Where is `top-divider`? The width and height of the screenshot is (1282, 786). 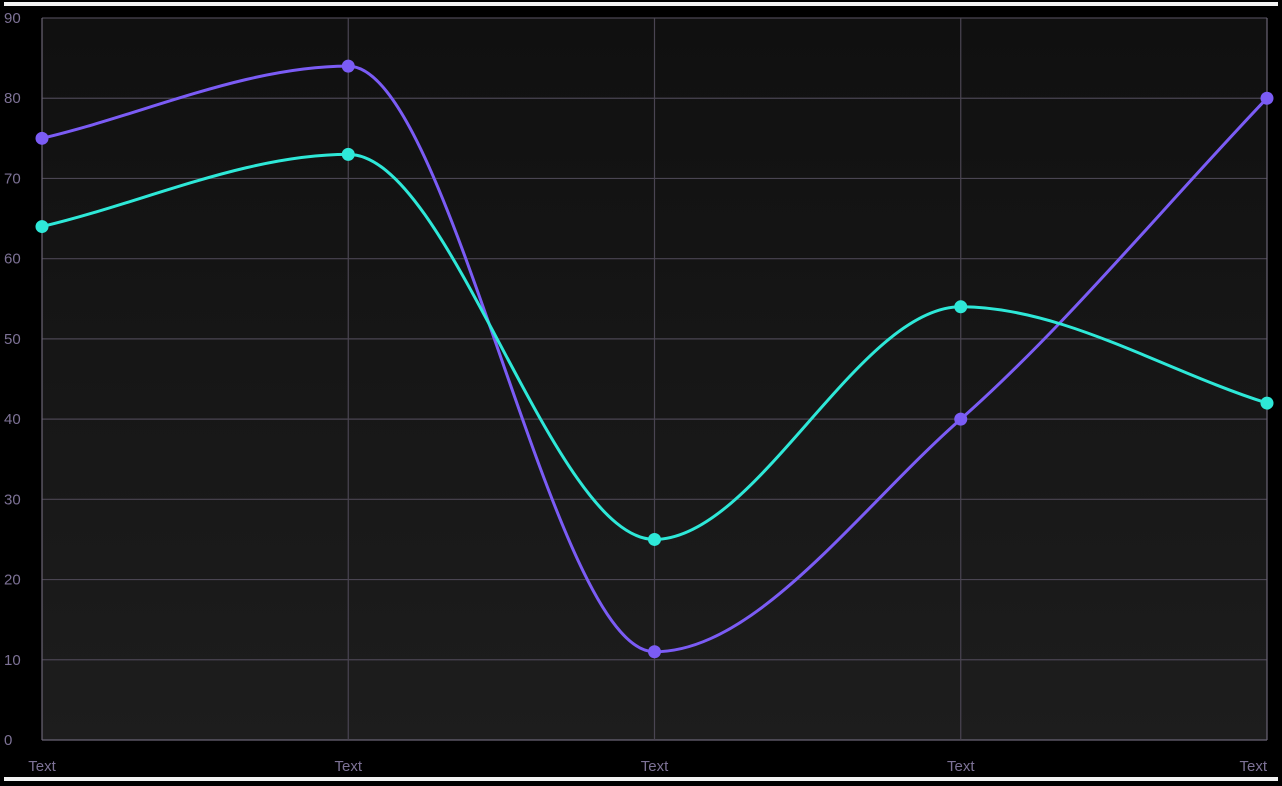 top-divider is located at coordinates (641, 4).